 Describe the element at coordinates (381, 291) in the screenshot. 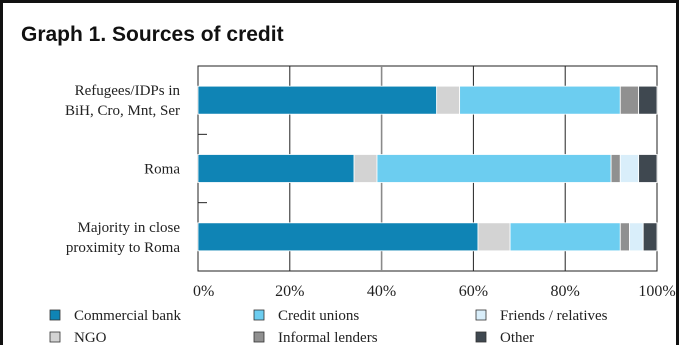

I see `x-tick-label: 40%` at that location.